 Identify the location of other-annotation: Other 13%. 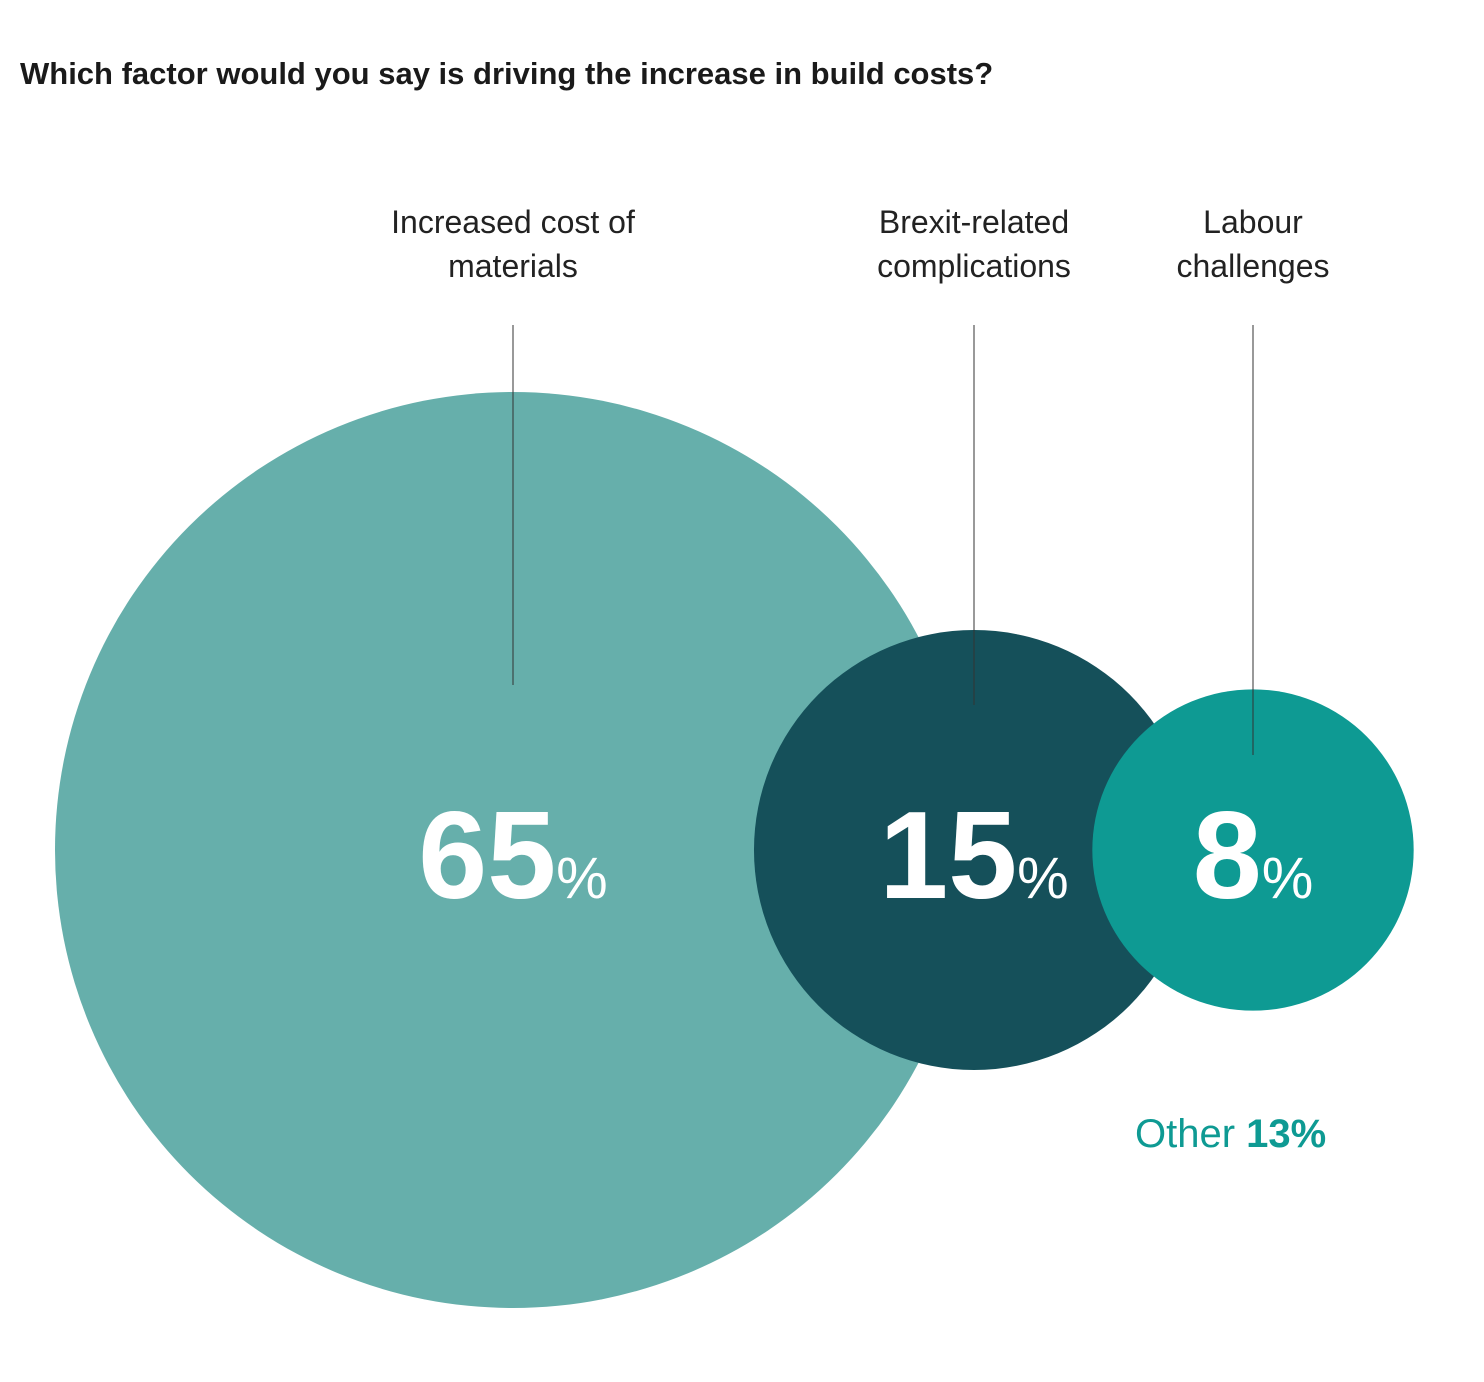
(1230, 1134).